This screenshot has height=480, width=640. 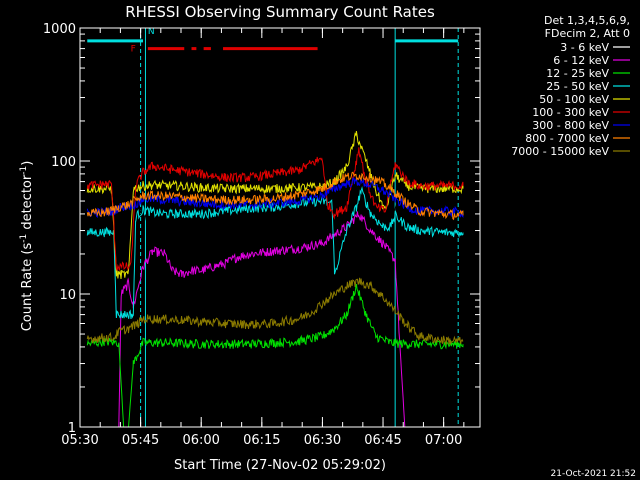 I want to click on x-tick-label: 06:00, so click(x=200, y=440).